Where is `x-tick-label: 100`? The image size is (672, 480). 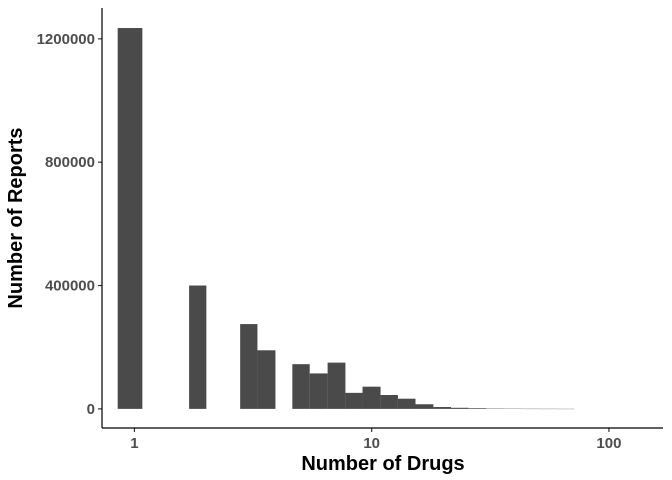
x-tick-label: 100 is located at coordinates (608, 443).